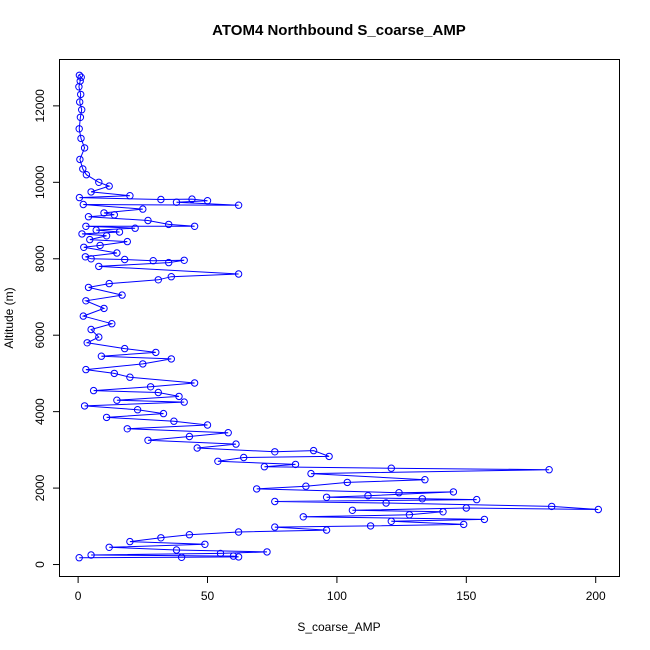 This screenshot has height=650, width=650. I want to click on y-tick-label: 0, so click(40, 564).